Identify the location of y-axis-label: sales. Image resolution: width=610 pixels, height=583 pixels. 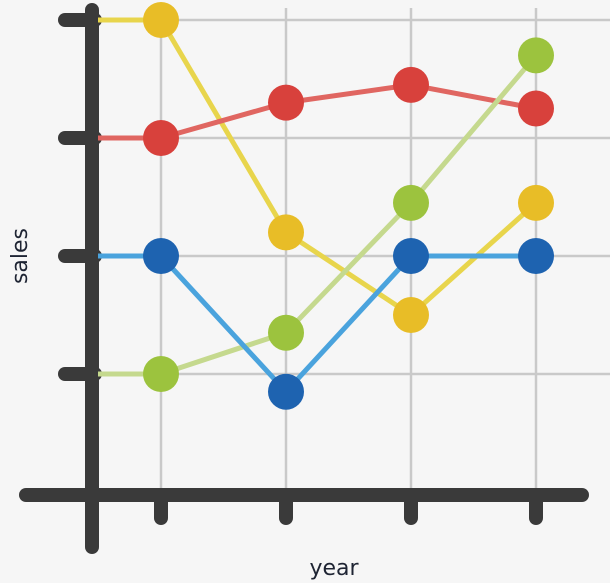
(20, 256).